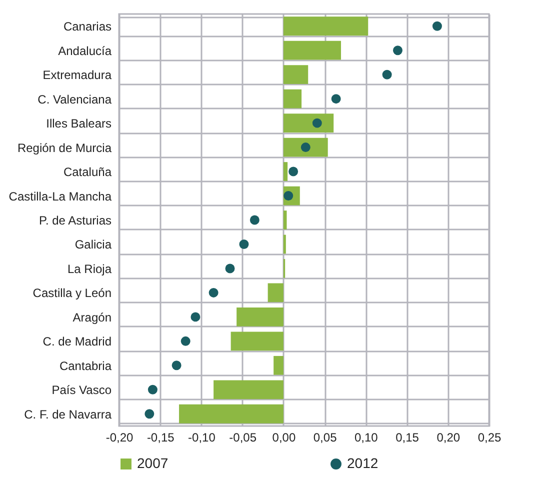 This screenshot has width=536, height=492. Describe the element at coordinates (448, 437) in the screenshot. I see `x-tick-label: 0,20` at that location.